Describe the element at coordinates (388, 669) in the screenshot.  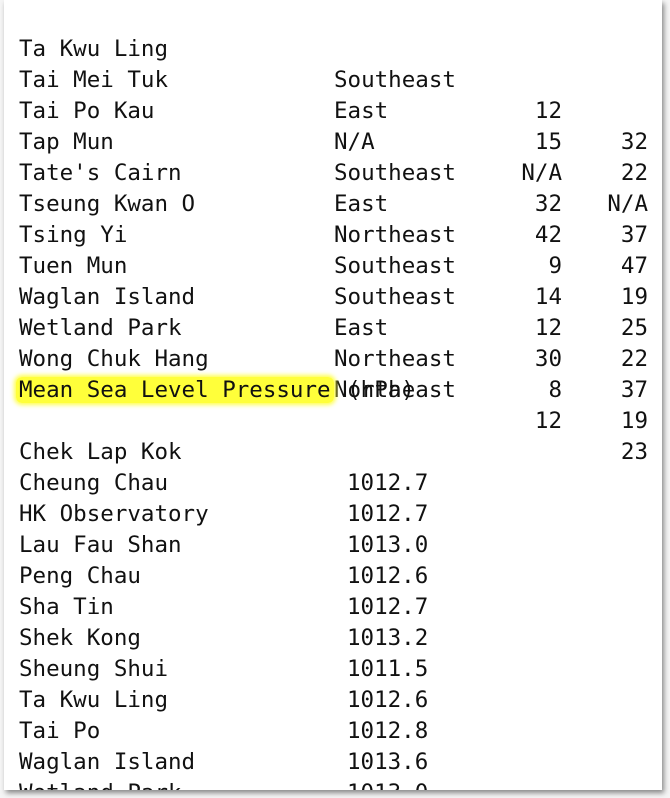
I see `pressure-value: 1011.5` at that location.